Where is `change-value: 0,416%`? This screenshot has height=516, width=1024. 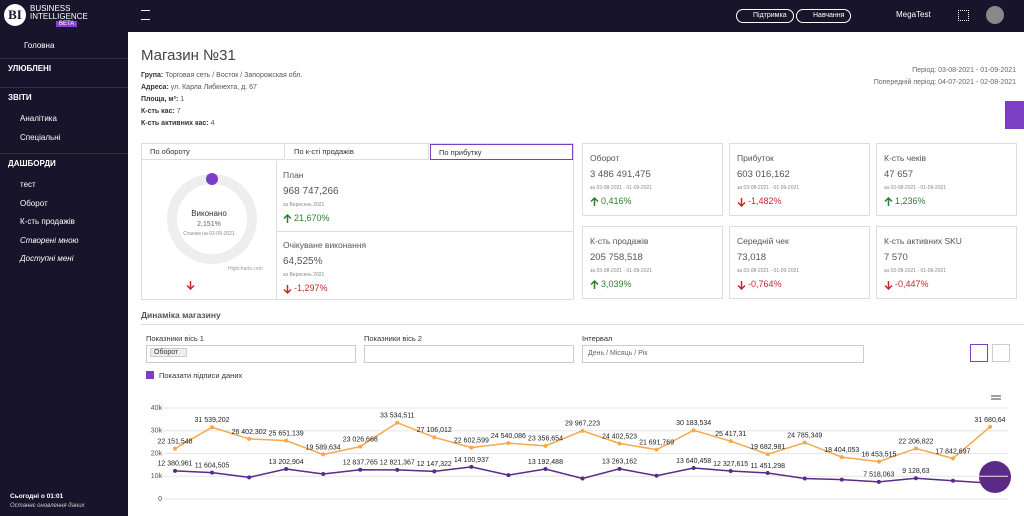 change-value: 0,416% is located at coordinates (616, 201).